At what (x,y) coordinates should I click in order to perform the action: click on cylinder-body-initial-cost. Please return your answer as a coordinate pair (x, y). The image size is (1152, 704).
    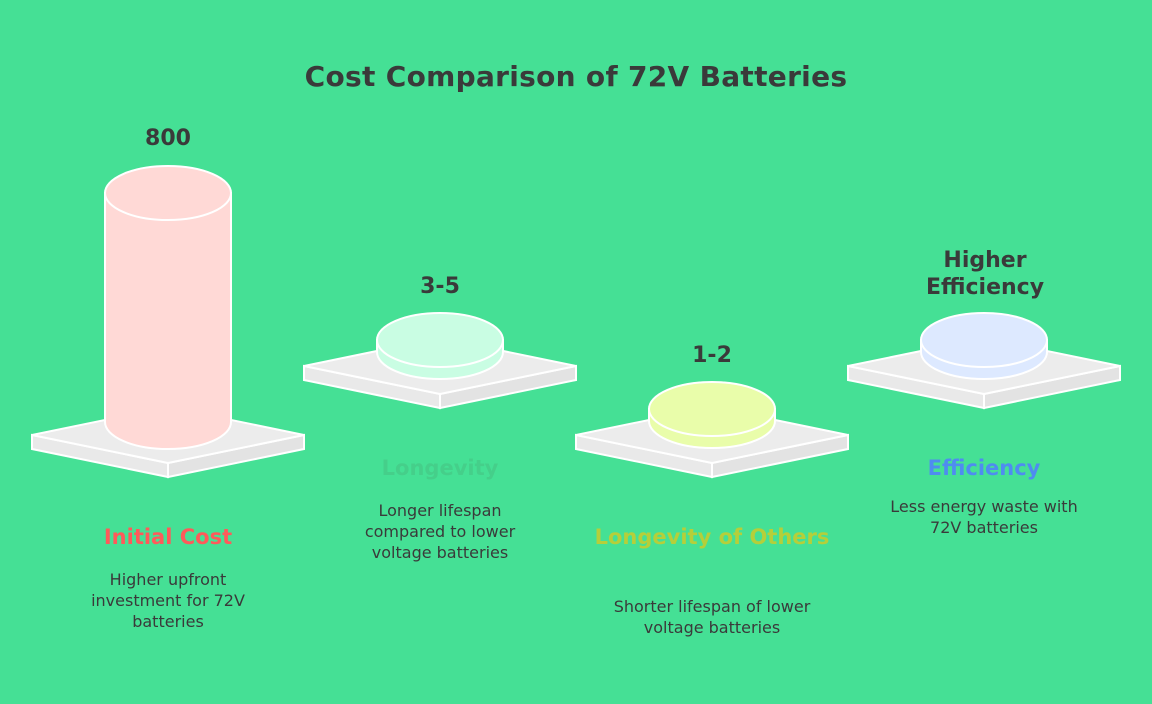
    Looking at the image, I should click on (168, 321).